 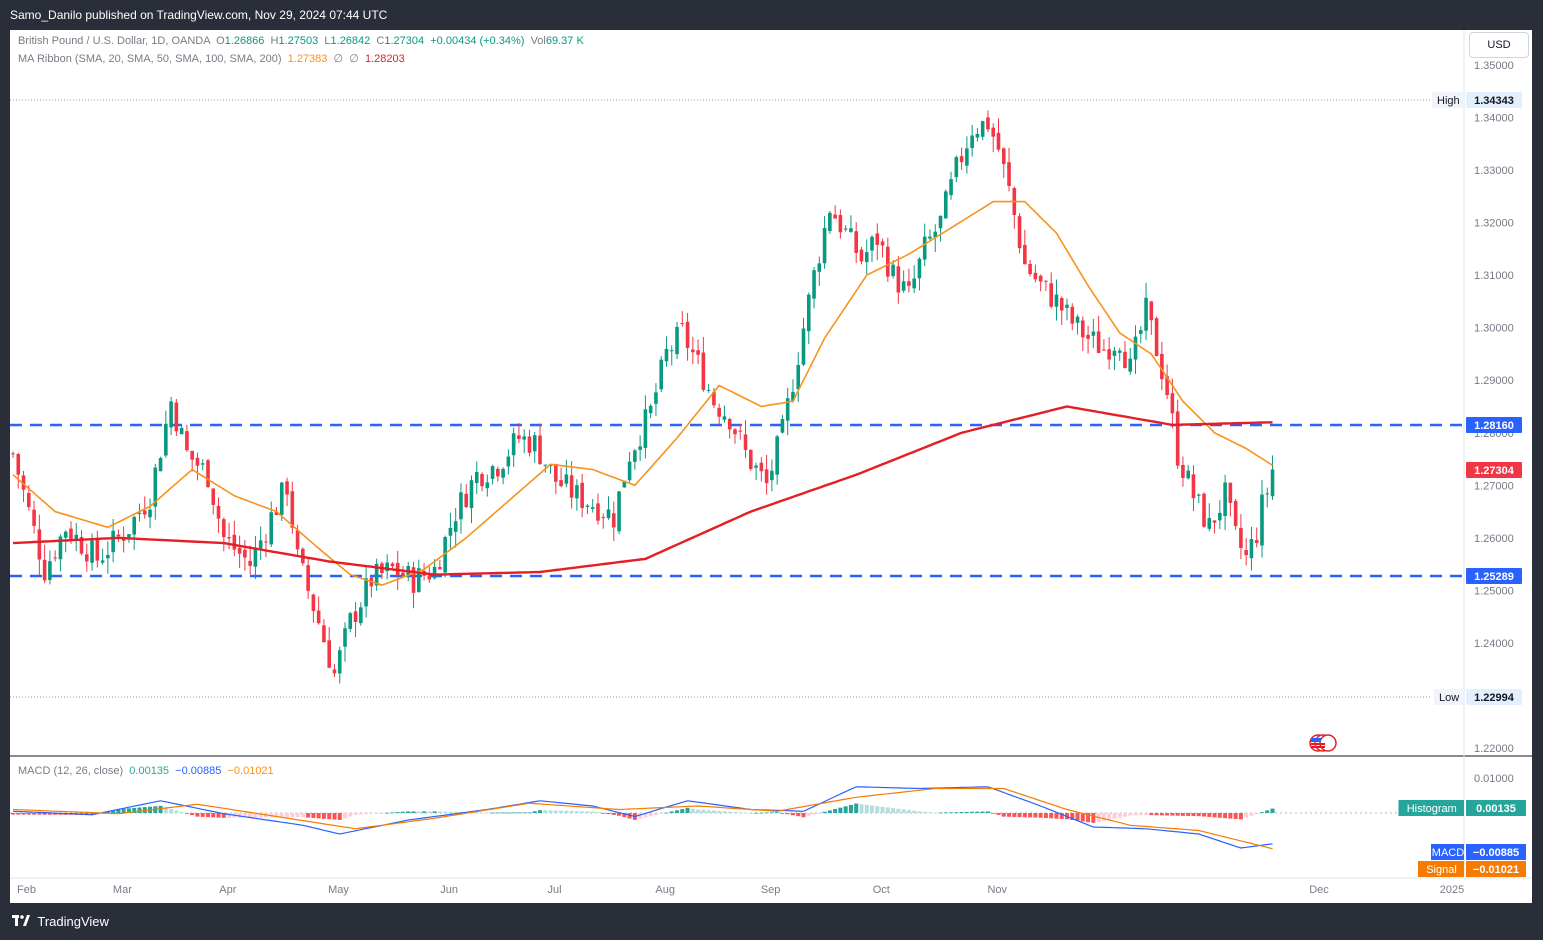 What do you see at coordinates (1319, 890) in the screenshot?
I see `x-tick-label: Dec` at bounding box center [1319, 890].